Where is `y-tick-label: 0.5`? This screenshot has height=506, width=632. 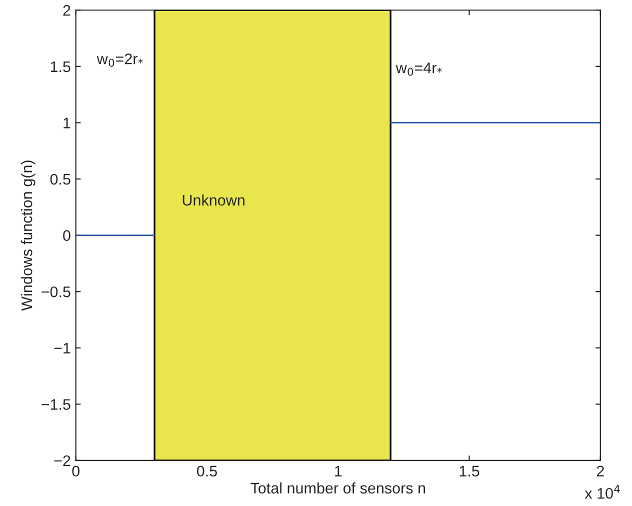
y-tick-label: 0.5 is located at coordinates (60, 179).